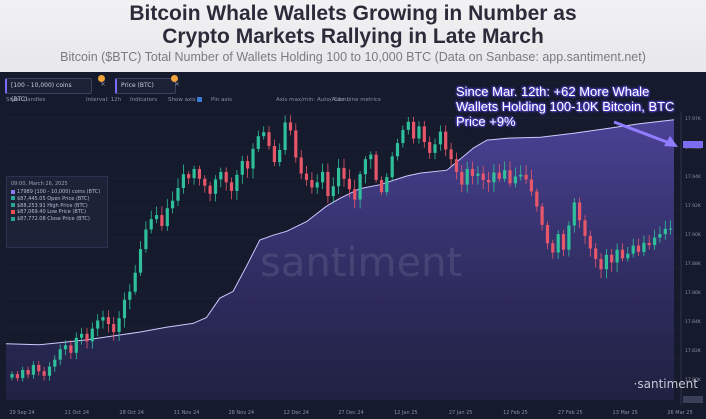 Image resolution: width=706 pixels, height=419 pixels. What do you see at coordinates (57, 219) in the screenshot?
I see `tooltip-row: $87,772.08 Close Price (BTC)` at bounding box center [57, 219].